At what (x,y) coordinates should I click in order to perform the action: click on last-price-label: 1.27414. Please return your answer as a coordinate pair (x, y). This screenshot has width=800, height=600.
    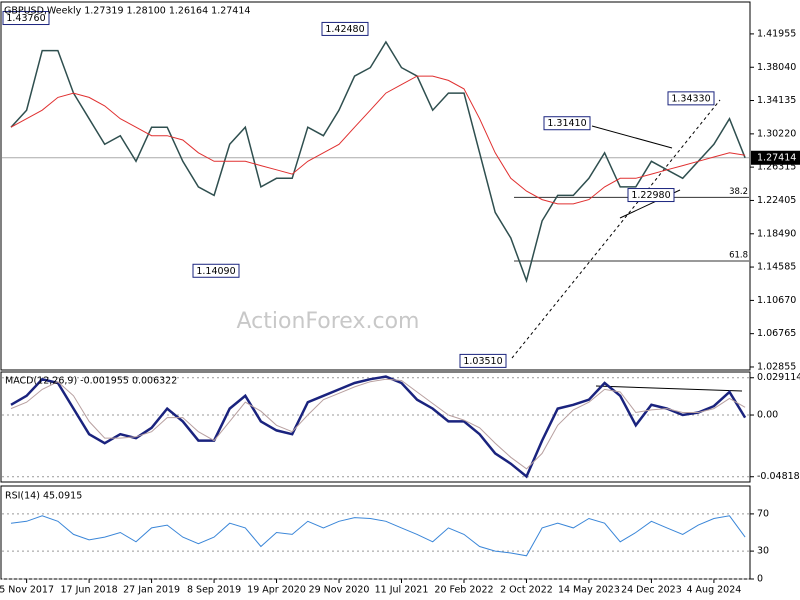
    Looking at the image, I should click on (776, 157).